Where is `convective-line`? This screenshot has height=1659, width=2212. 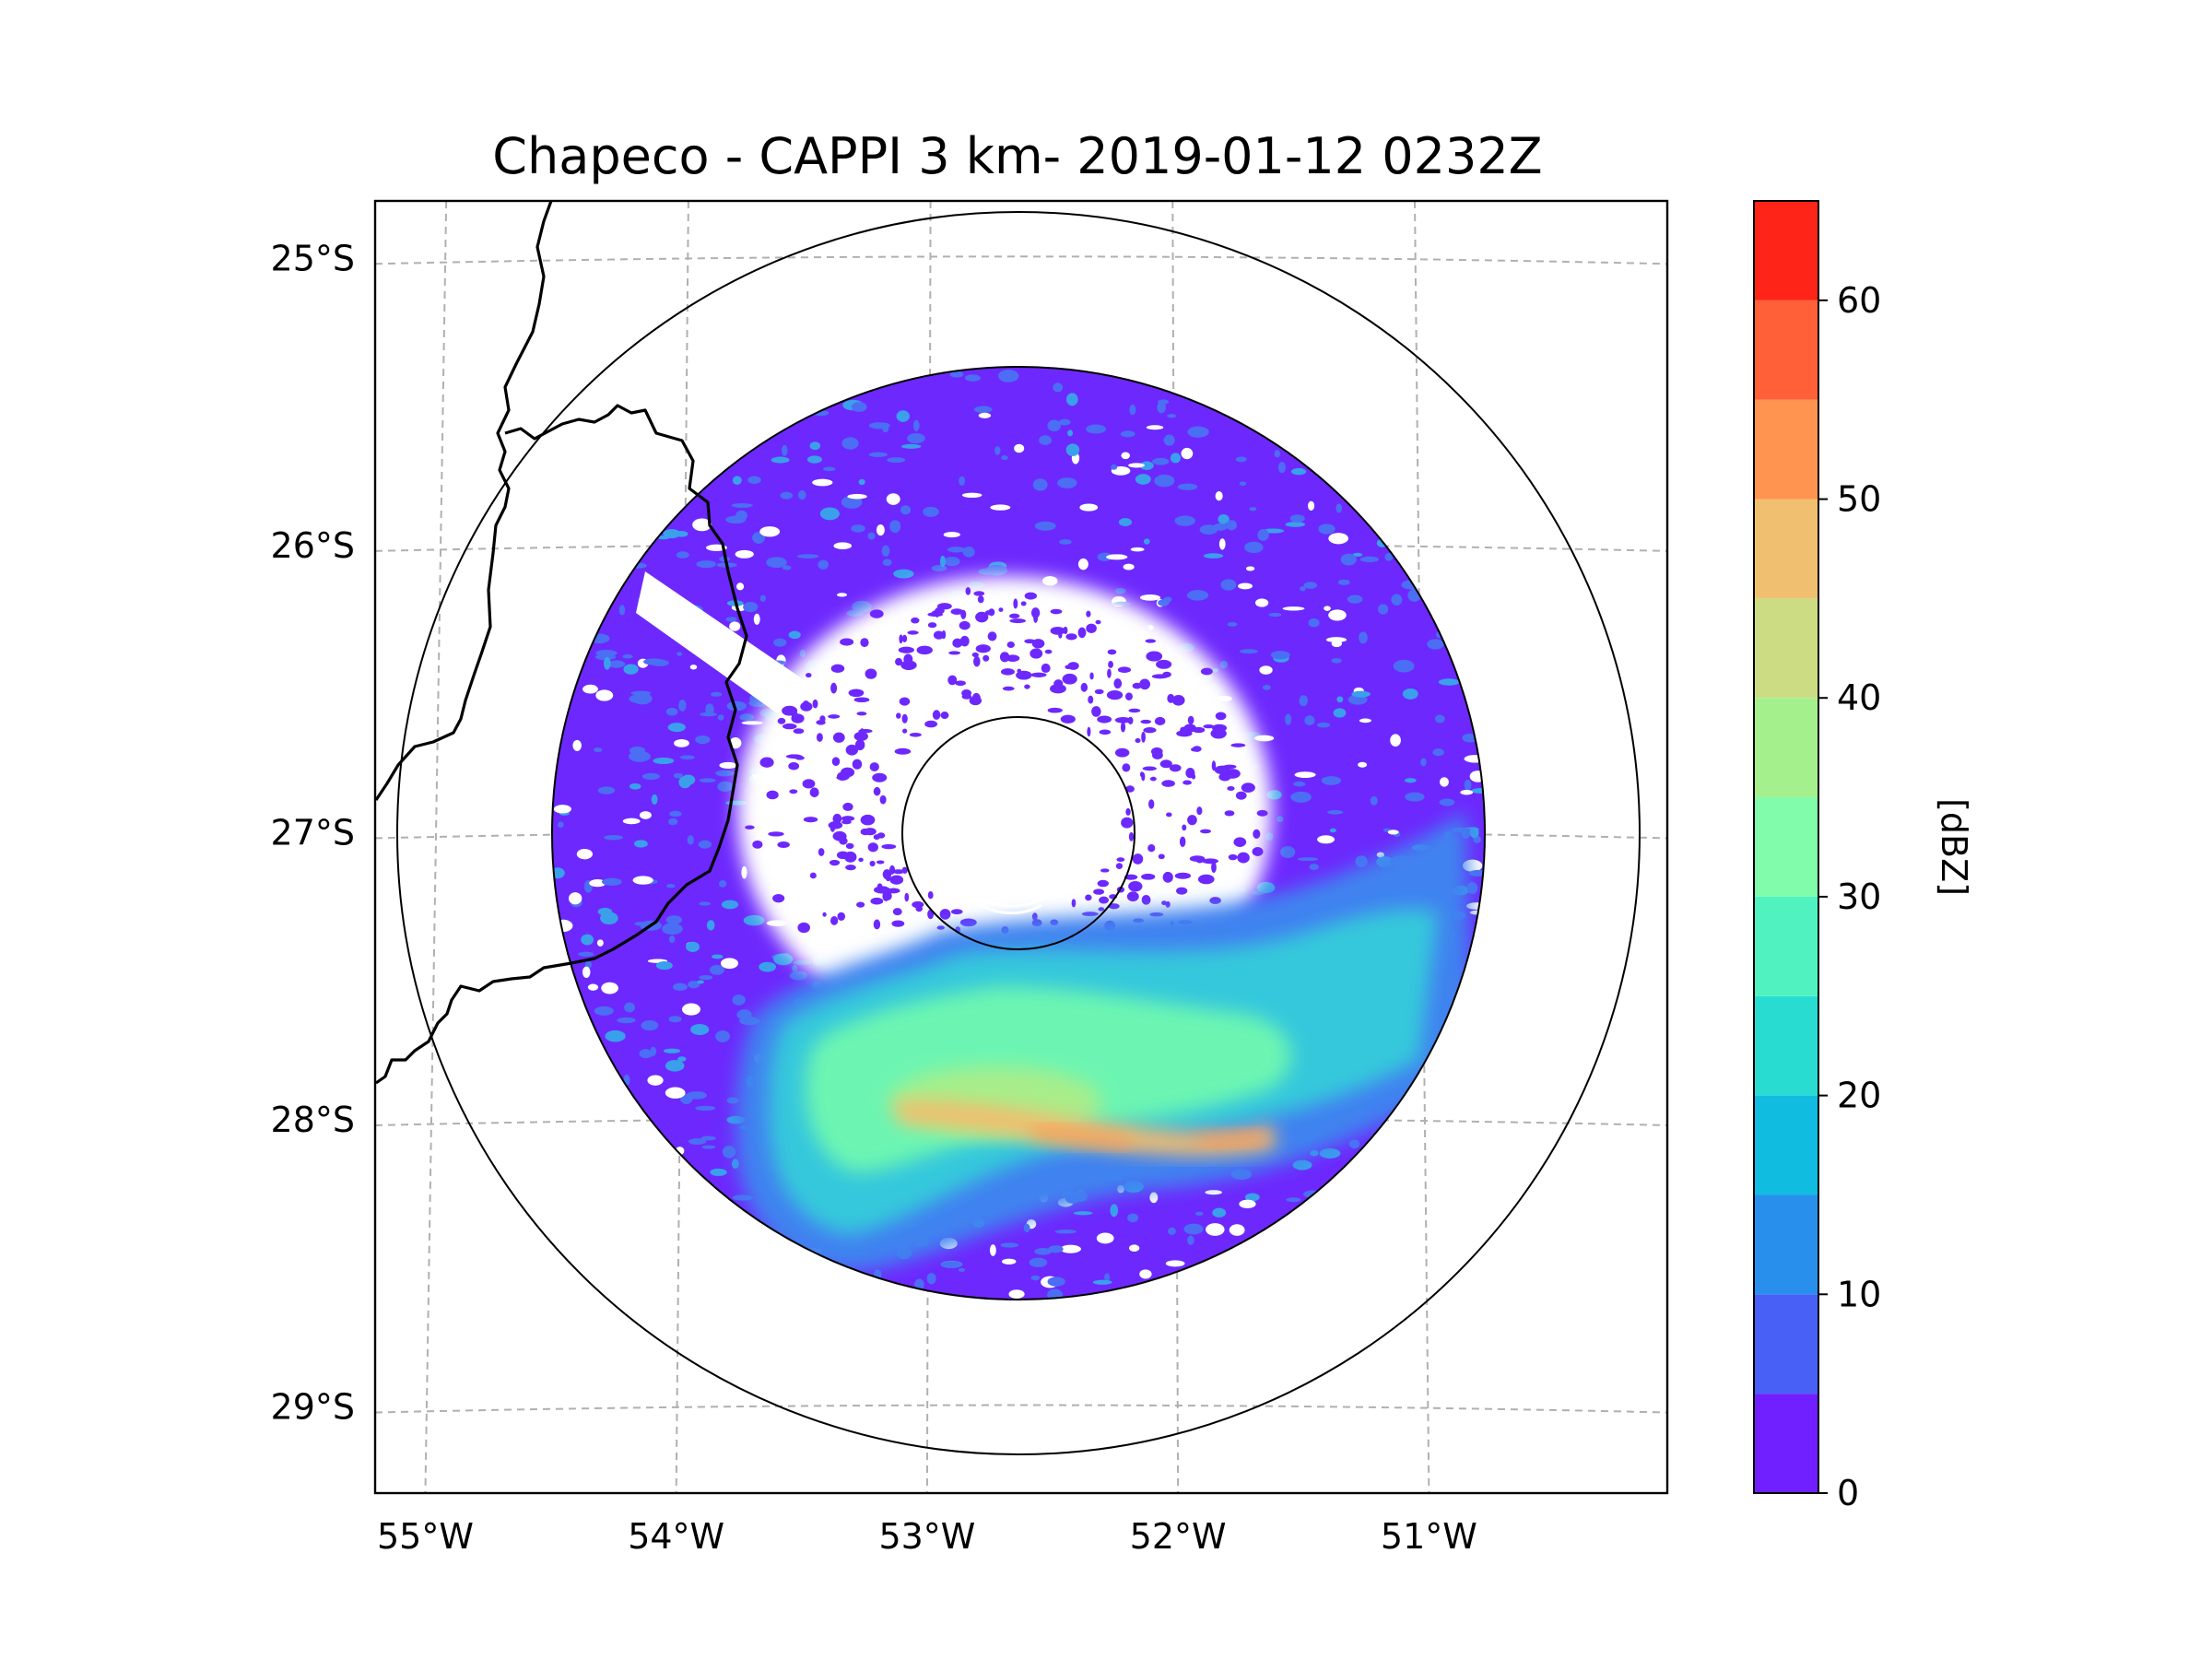
convective-line is located at coordinates (1085, 1128).